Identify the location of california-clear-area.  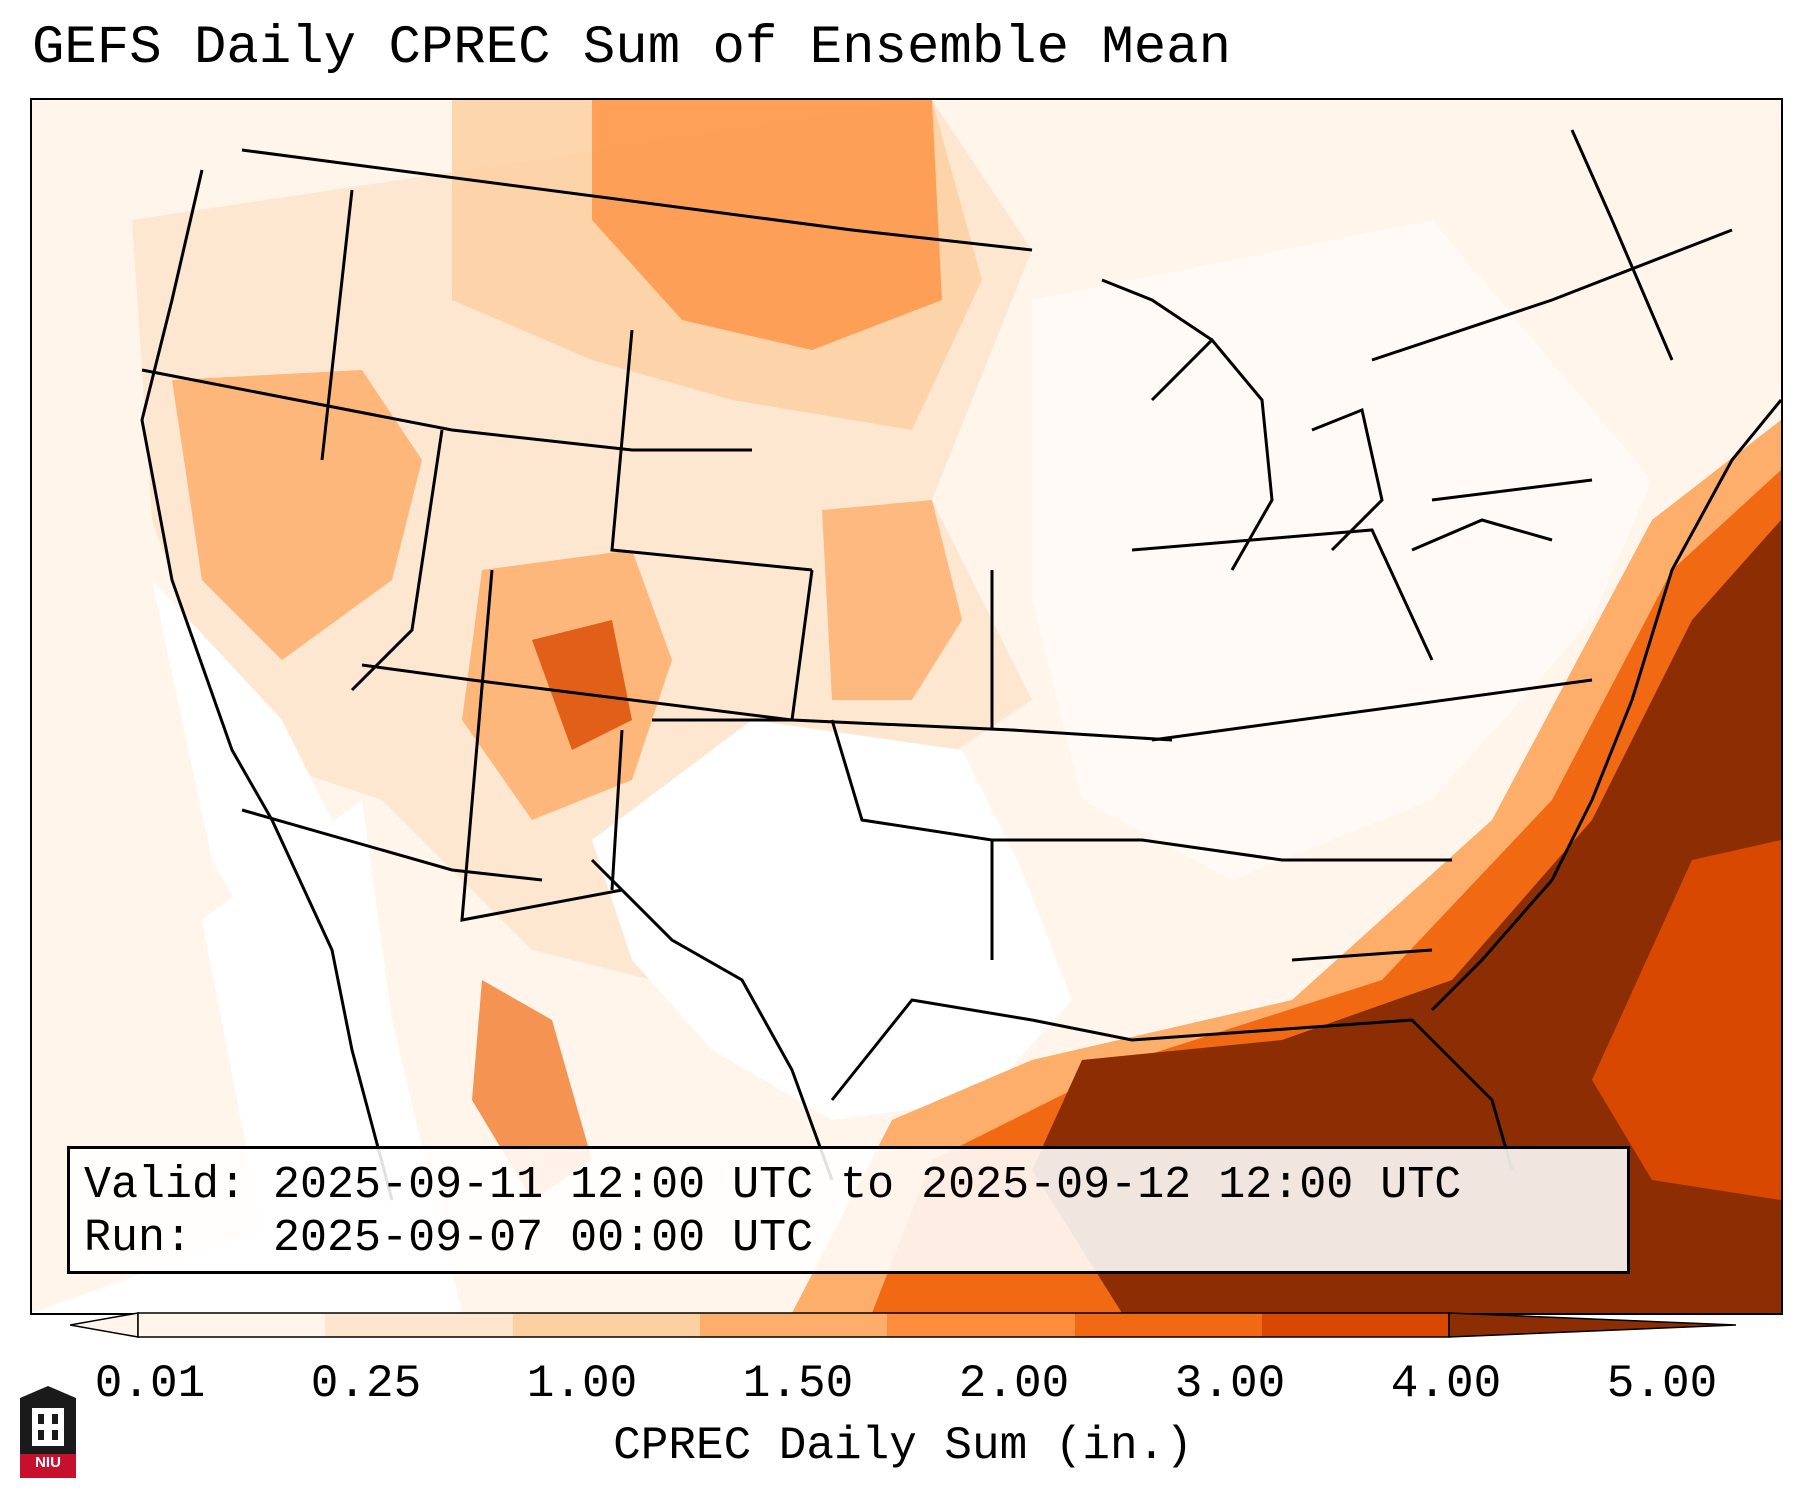
(257, 790).